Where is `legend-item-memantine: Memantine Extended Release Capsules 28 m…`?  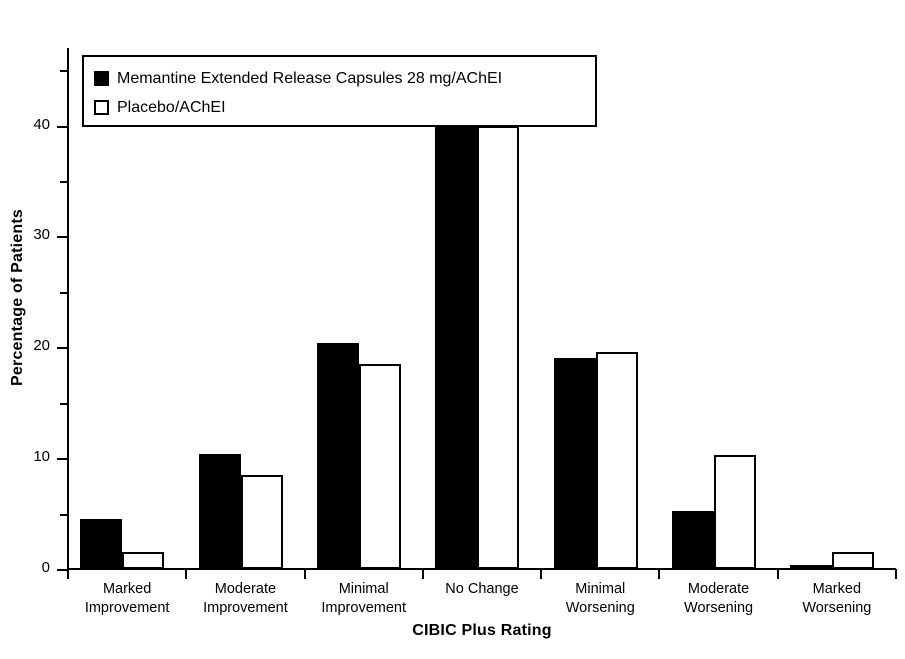
legend-item-memantine: Memantine Extended Release Capsules 28 m… is located at coordinates (339, 78).